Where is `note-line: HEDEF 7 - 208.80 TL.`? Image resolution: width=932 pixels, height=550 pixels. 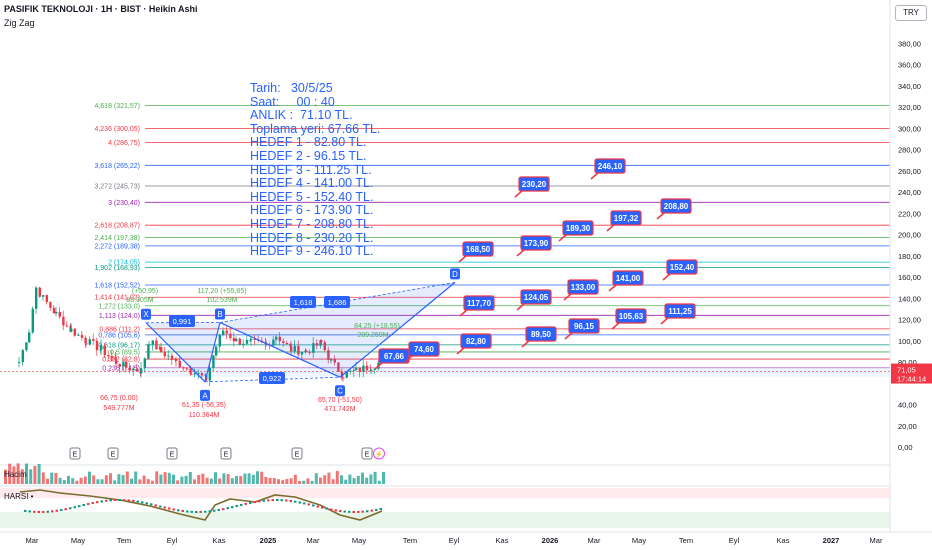 note-line: HEDEF 7 - 208.80 TL. is located at coordinates (312, 223).